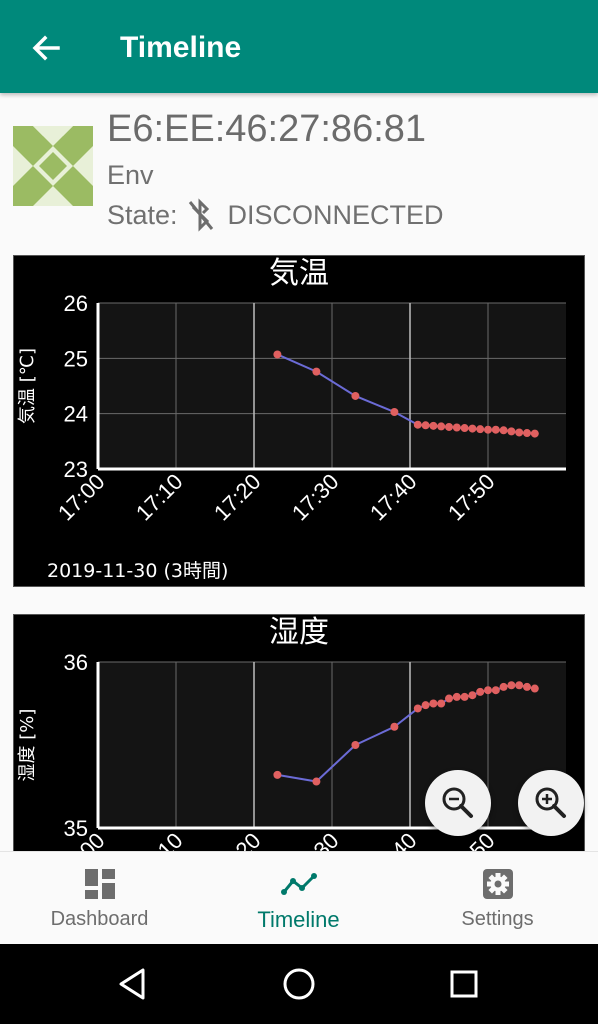  Describe the element at coordinates (76, 358) in the screenshot. I see `y-tick-label: 25` at that location.